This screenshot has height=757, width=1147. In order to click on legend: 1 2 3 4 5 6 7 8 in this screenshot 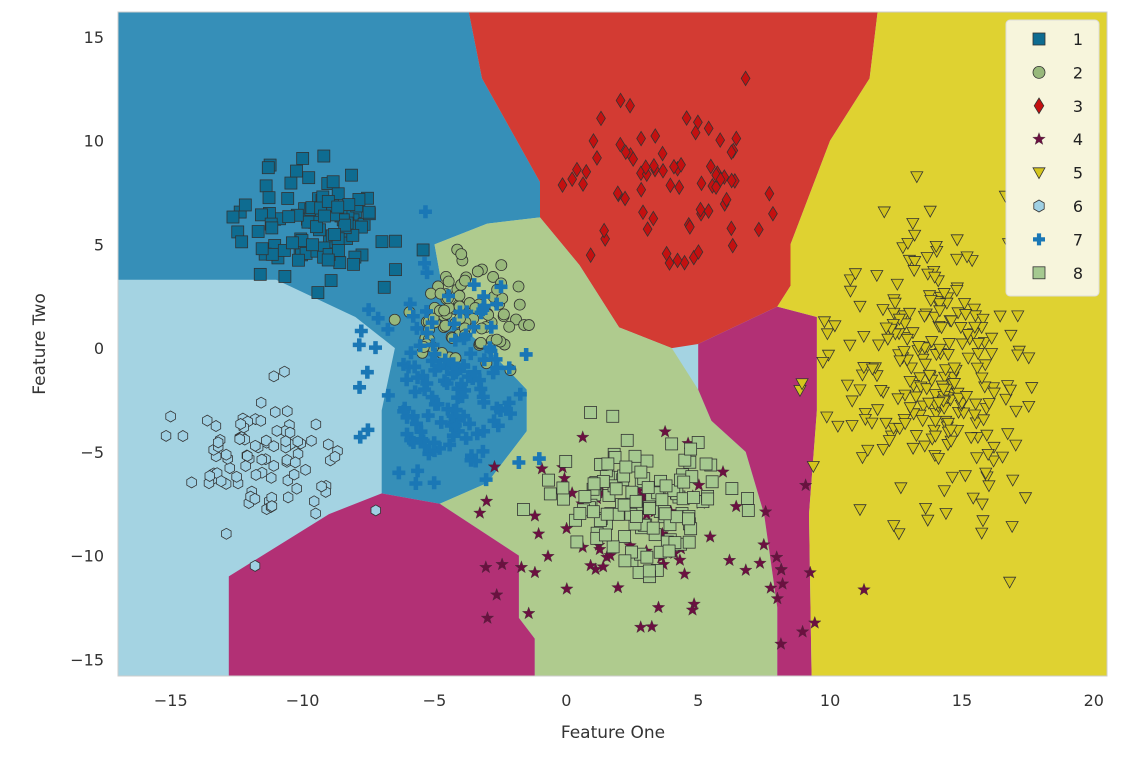, I will do `click(1052, 158)`.